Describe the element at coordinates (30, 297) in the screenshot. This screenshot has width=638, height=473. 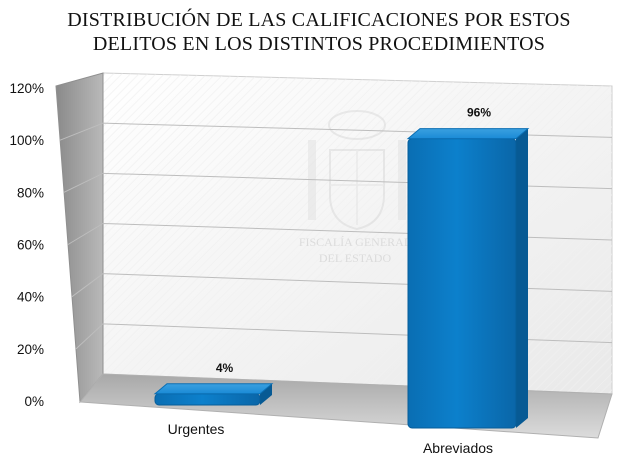
I see `y-tick-label: 40%` at that location.